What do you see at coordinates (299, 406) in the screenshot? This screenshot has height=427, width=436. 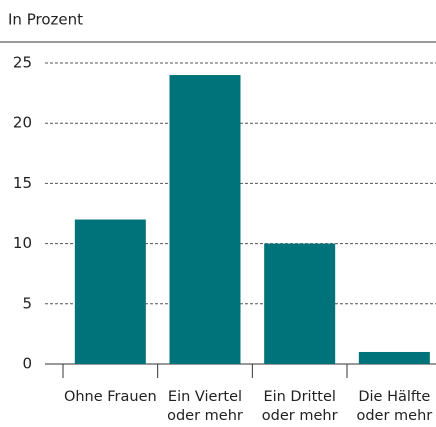 I see `x-tick-label: Ein Drittel oder mehr` at bounding box center [299, 406].